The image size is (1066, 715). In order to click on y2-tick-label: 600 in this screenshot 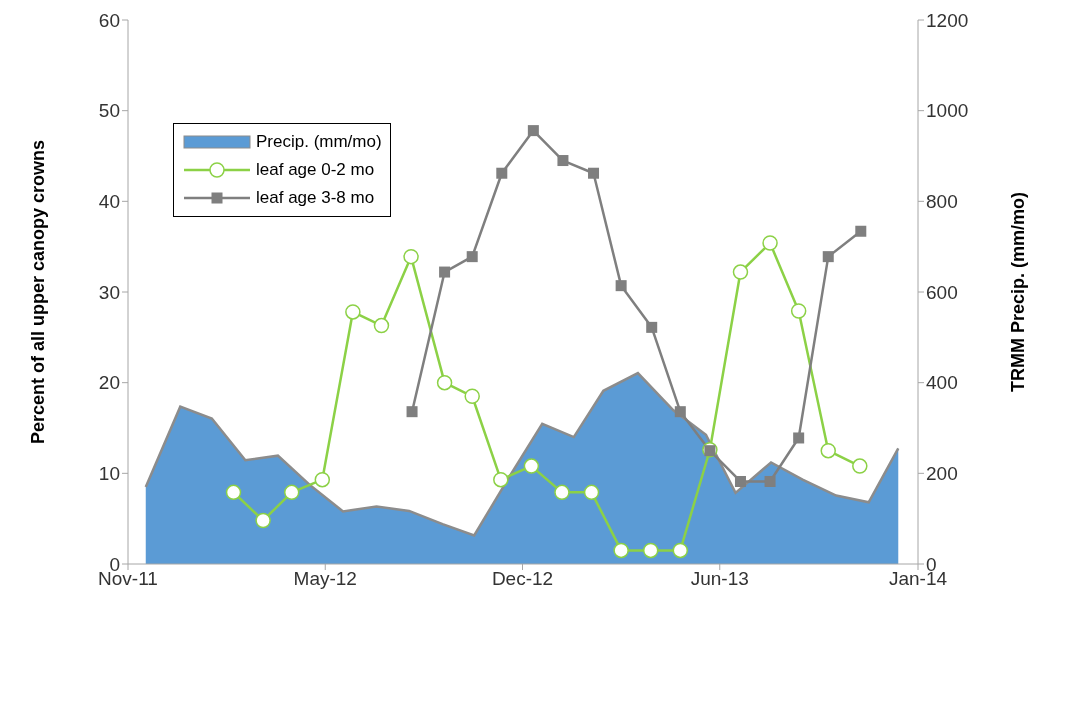, I will do `click(942, 292)`.